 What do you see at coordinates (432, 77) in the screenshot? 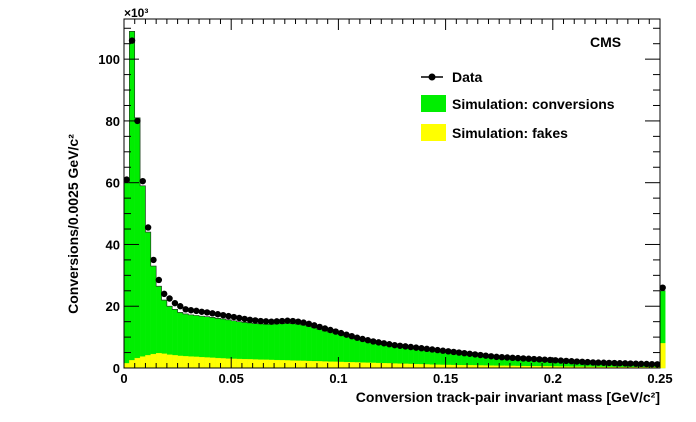
I see `legend-data-marker` at bounding box center [432, 77].